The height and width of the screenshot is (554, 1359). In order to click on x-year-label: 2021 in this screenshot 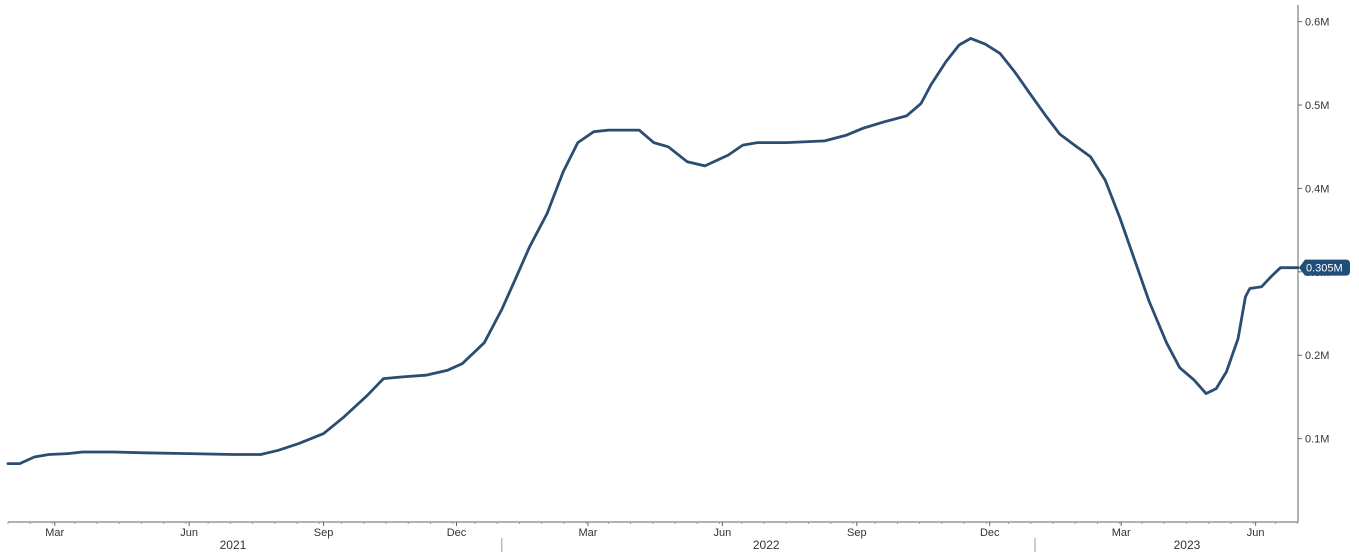, I will do `click(233, 545)`.